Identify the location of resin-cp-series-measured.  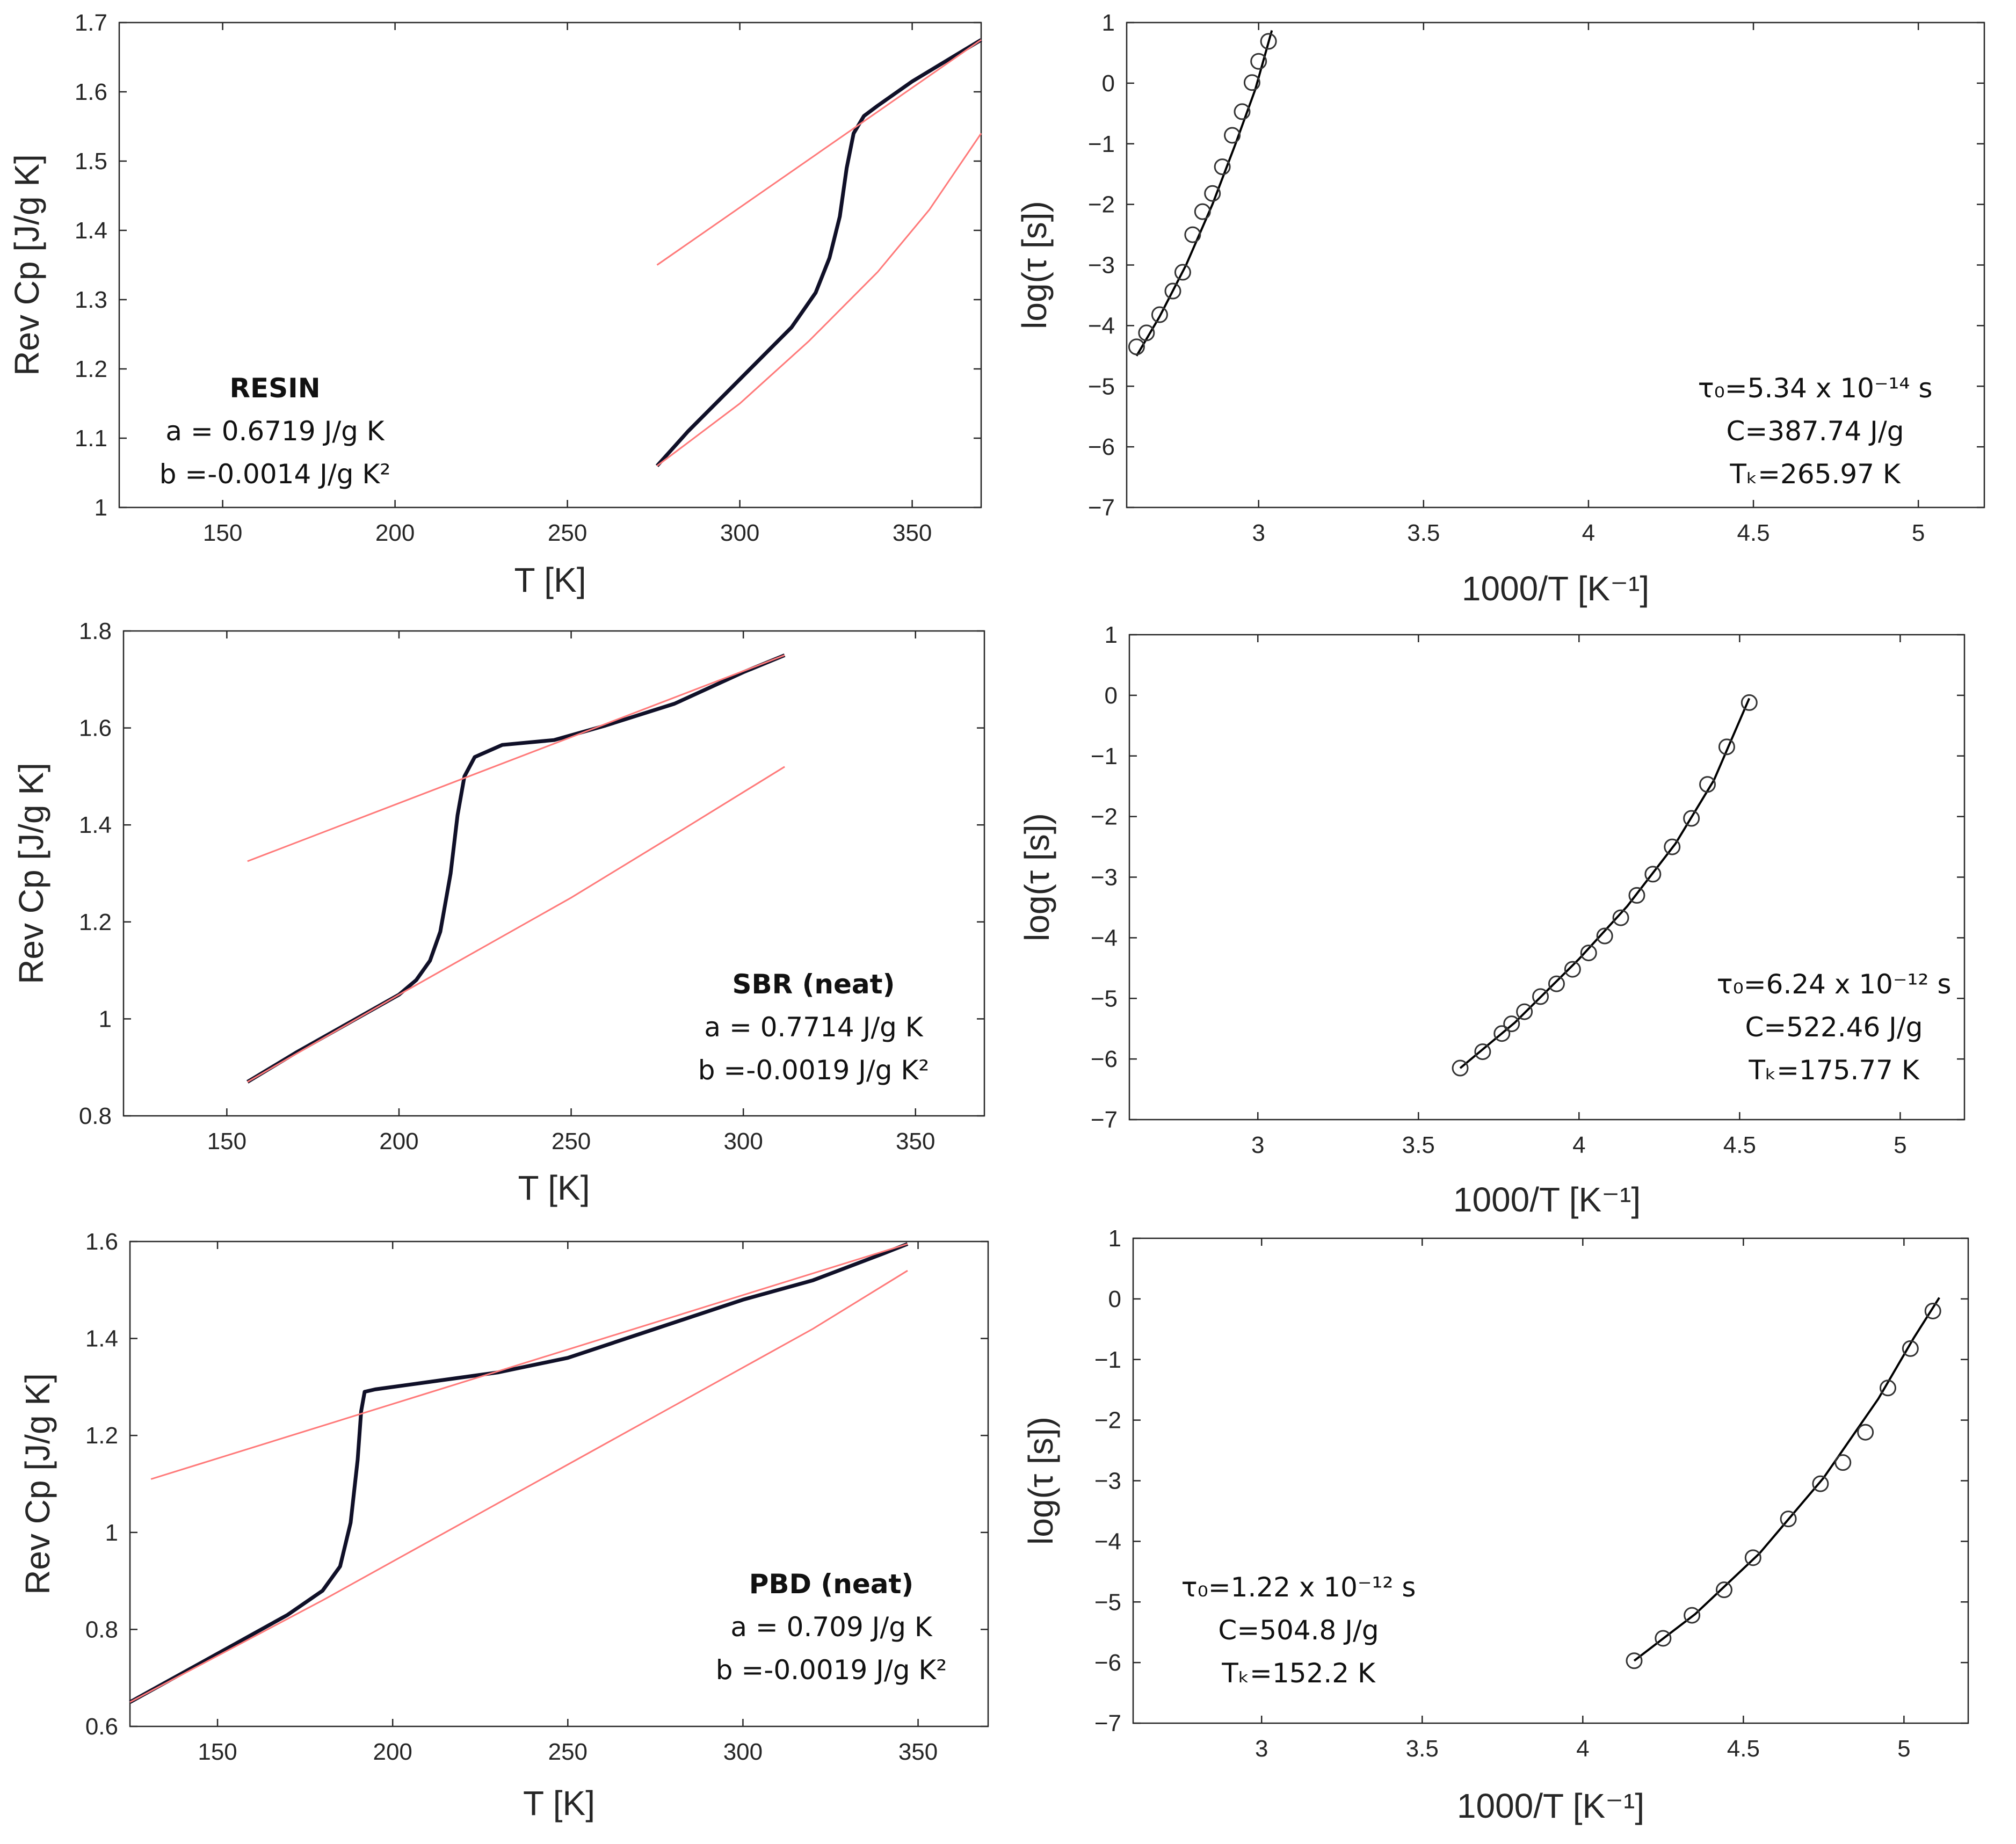
(819, 252).